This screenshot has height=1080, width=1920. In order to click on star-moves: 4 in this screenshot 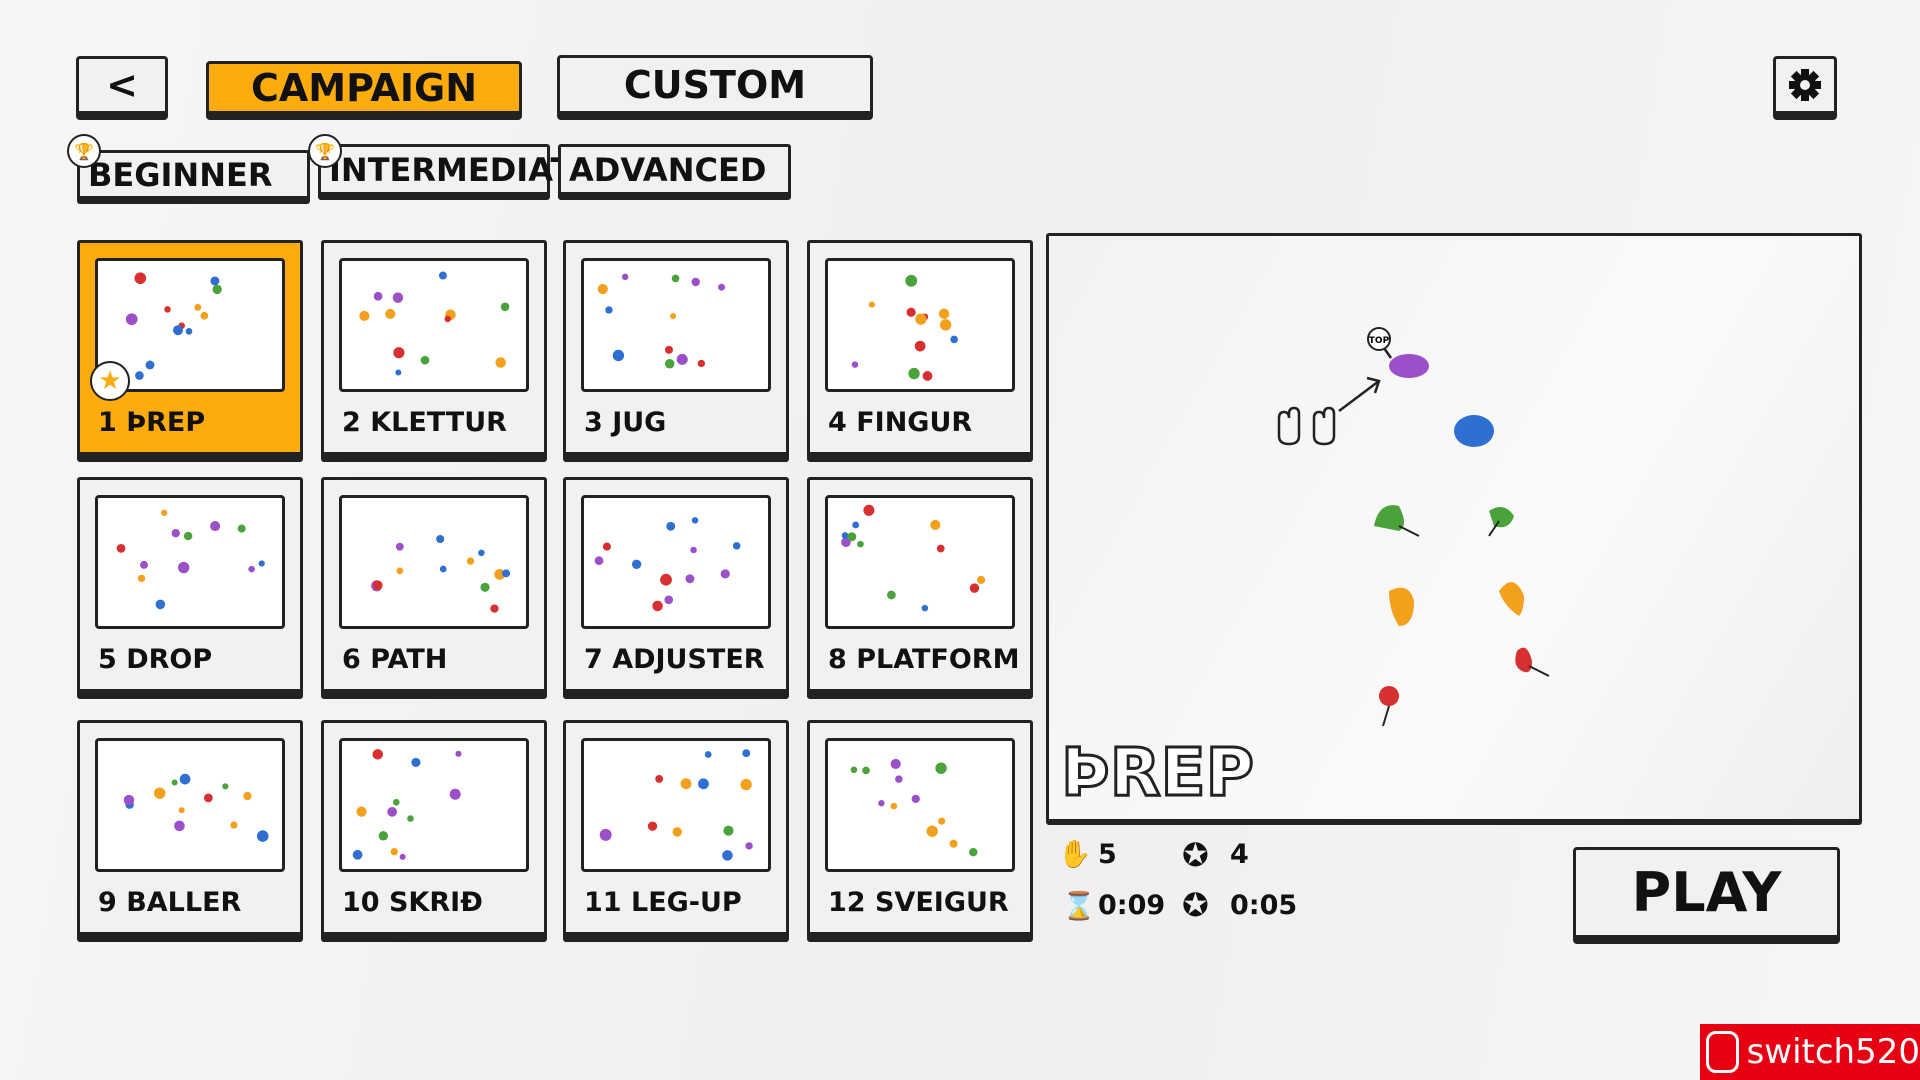, I will do `click(1239, 854)`.